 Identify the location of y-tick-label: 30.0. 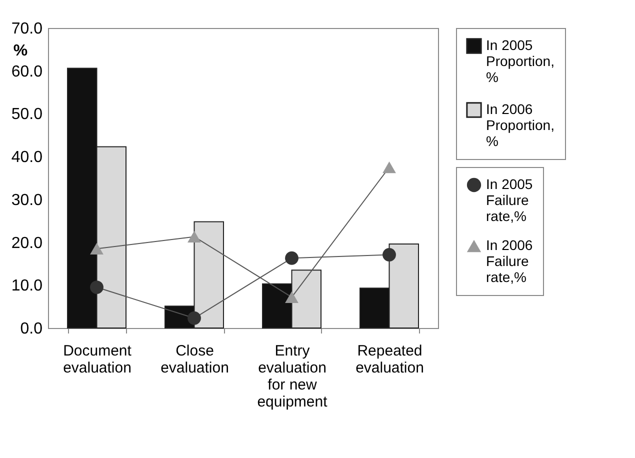
(27, 200).